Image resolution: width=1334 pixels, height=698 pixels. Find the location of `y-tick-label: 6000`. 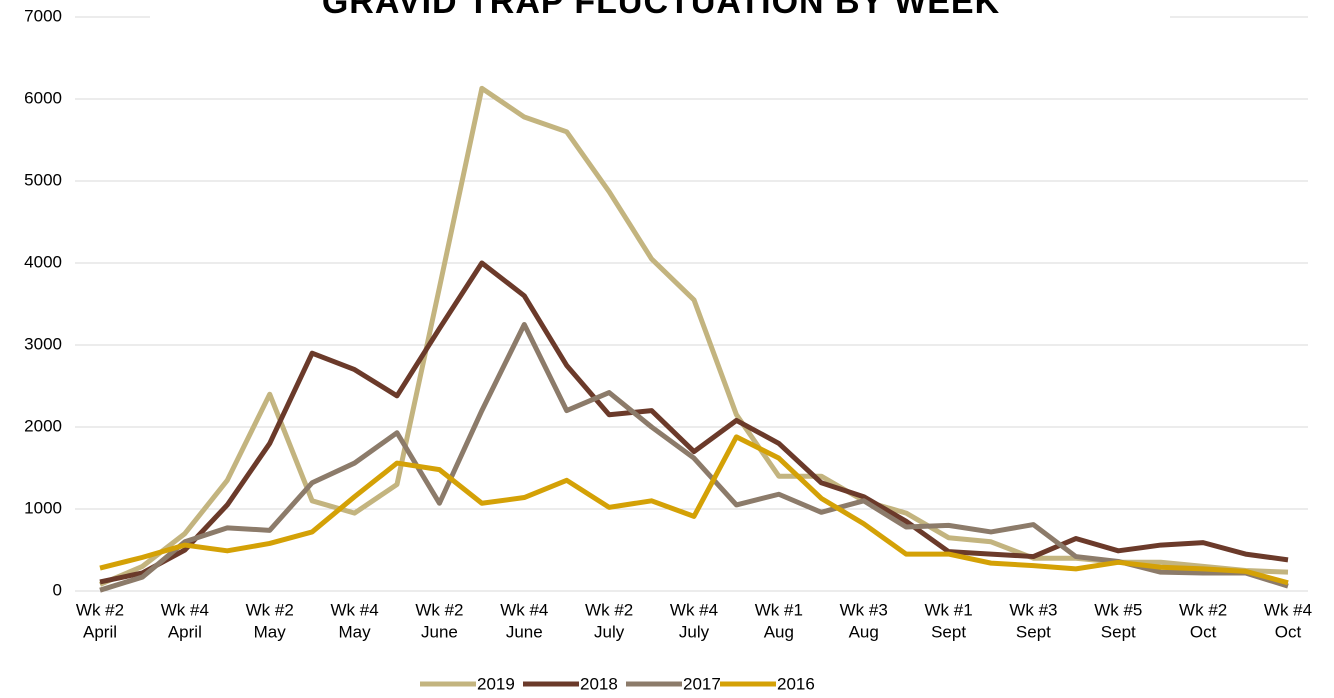

y-tick-label: 6000 is located at coordinates (43, 97).